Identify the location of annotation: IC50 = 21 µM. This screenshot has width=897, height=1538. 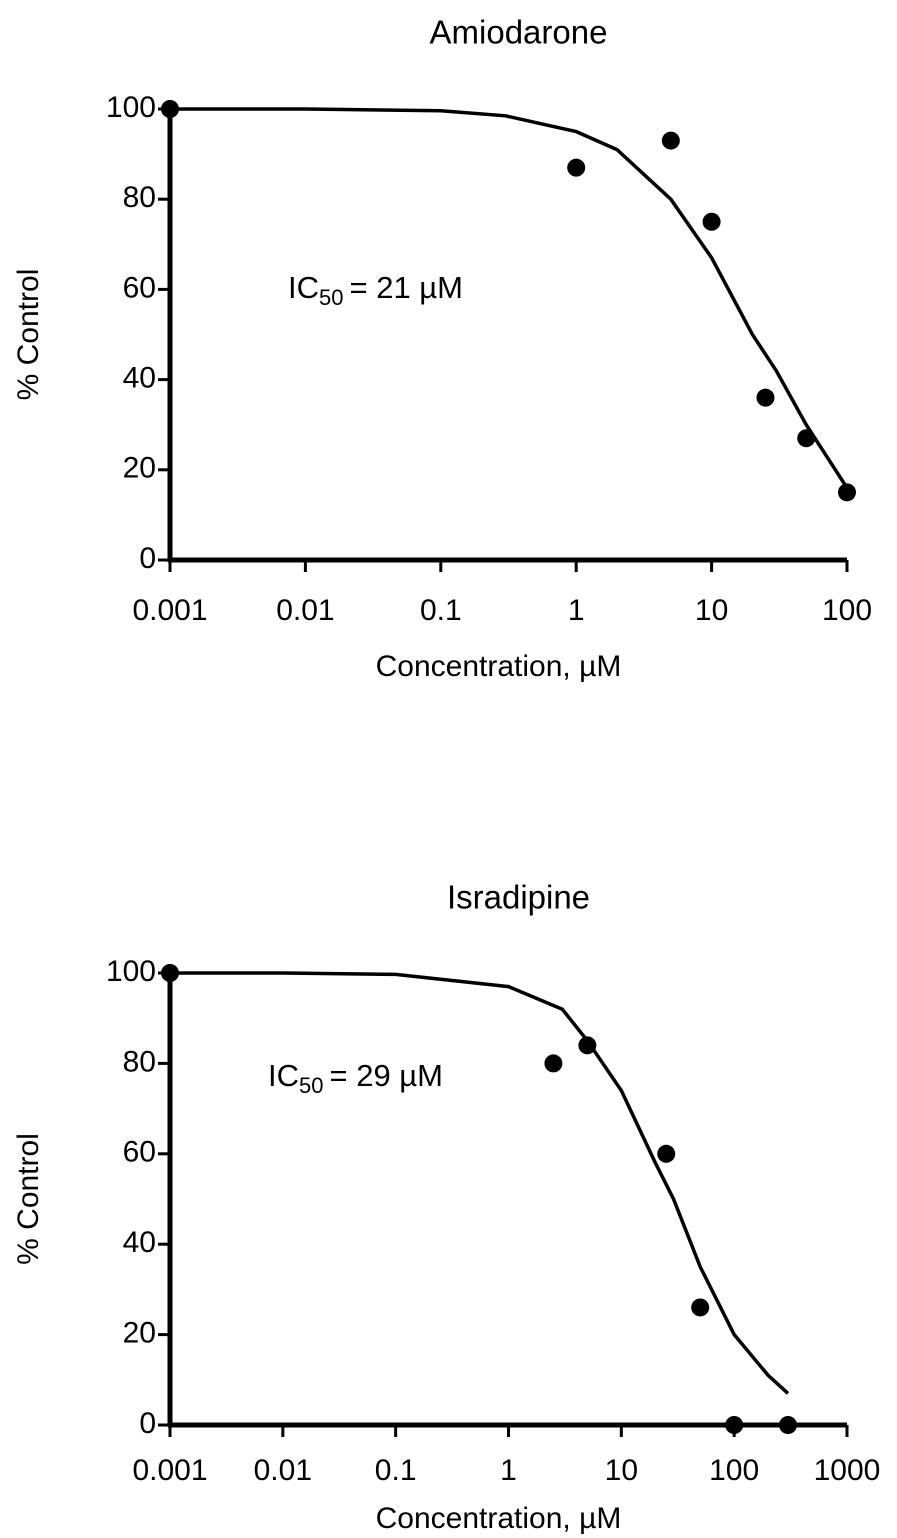
(375, 290).